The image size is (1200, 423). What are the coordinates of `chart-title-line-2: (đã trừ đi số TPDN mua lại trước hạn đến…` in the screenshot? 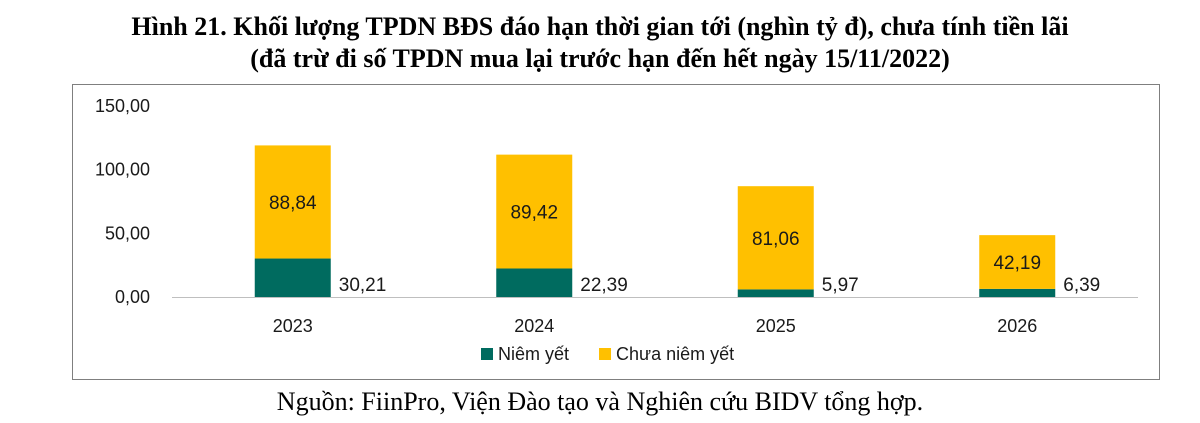 It's located at (600, 58).